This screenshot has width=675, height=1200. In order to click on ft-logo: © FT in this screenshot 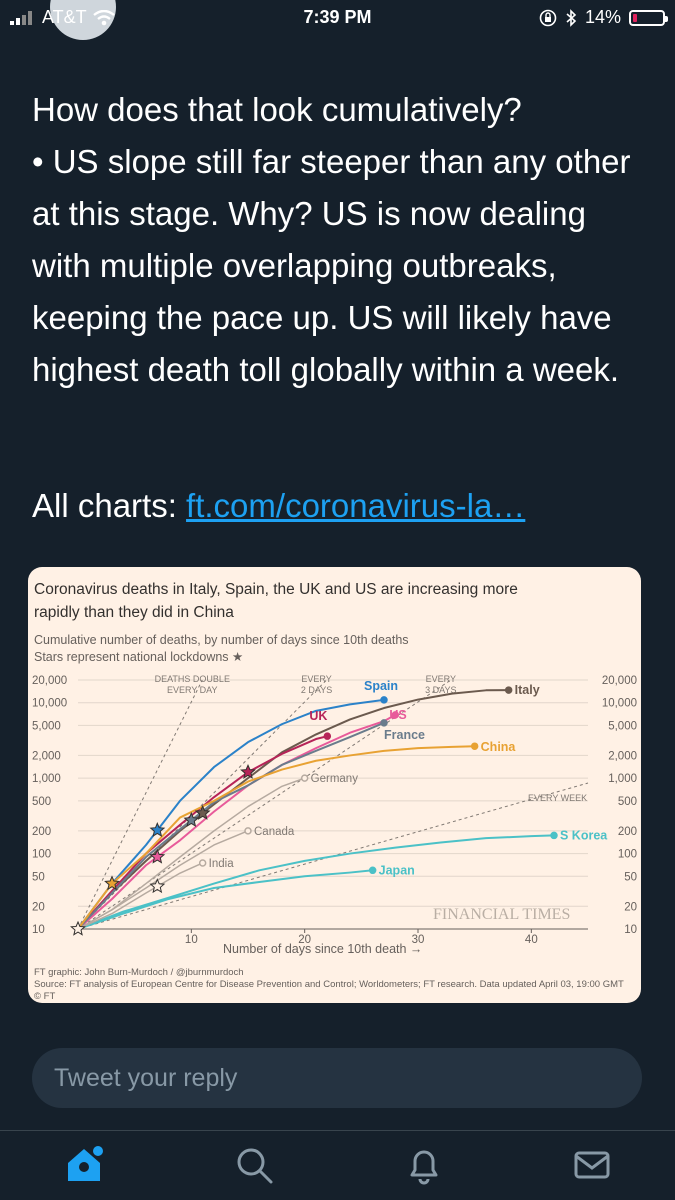, I will do `click(44, 996)`.